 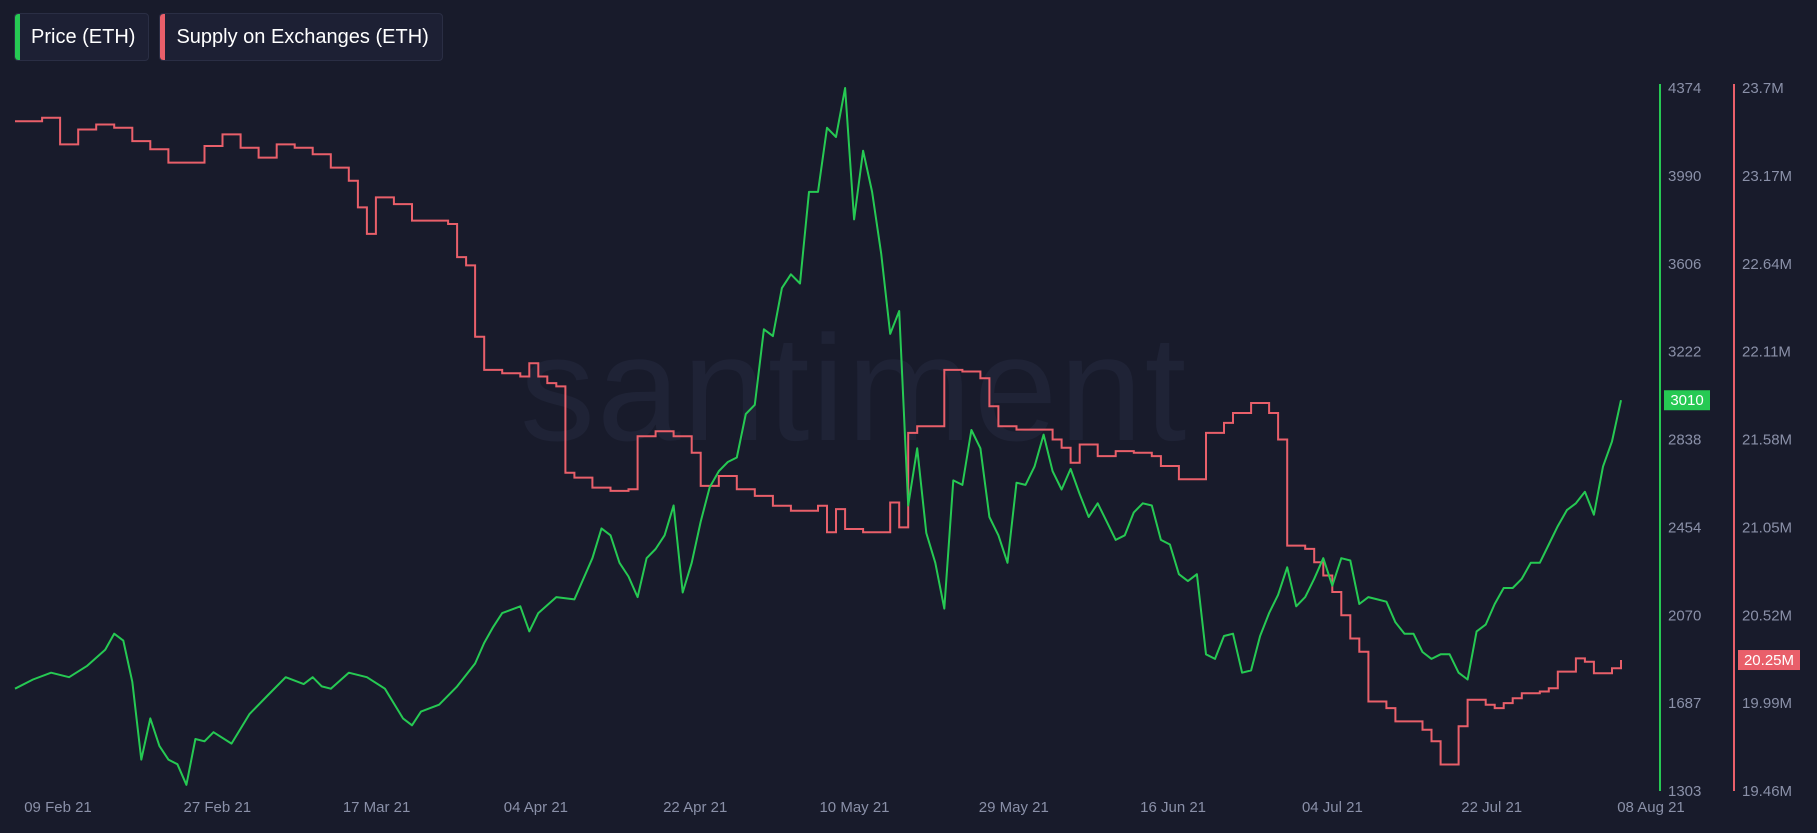 I want to click on supply-axis-tick-label: 23.17M, so click(x=1767, y=176).